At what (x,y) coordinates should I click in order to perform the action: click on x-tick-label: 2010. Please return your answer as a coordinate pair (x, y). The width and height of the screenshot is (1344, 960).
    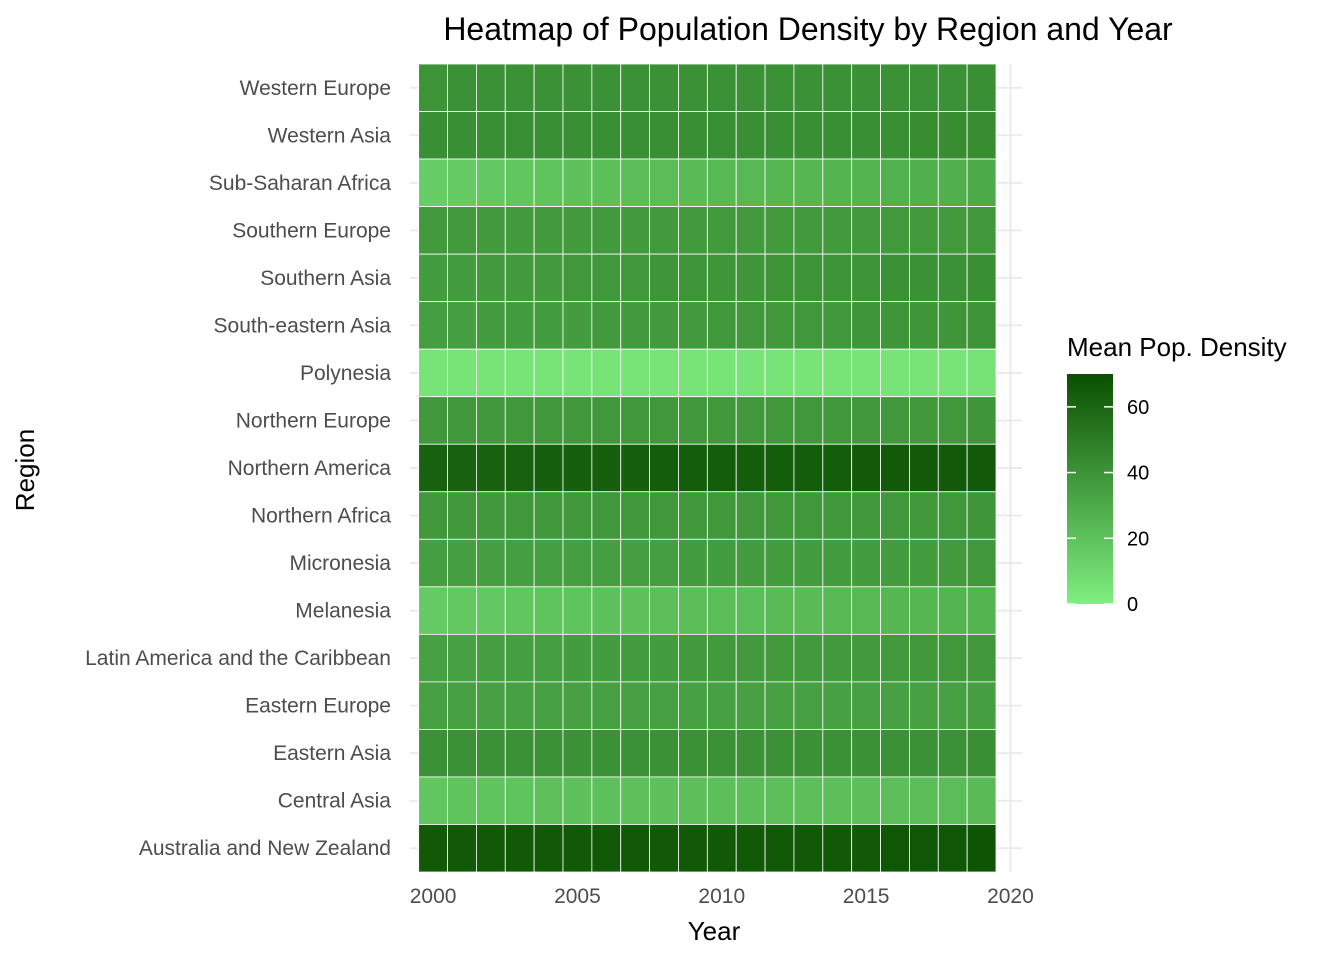
    Looking at the image, I should click on (721, 896).